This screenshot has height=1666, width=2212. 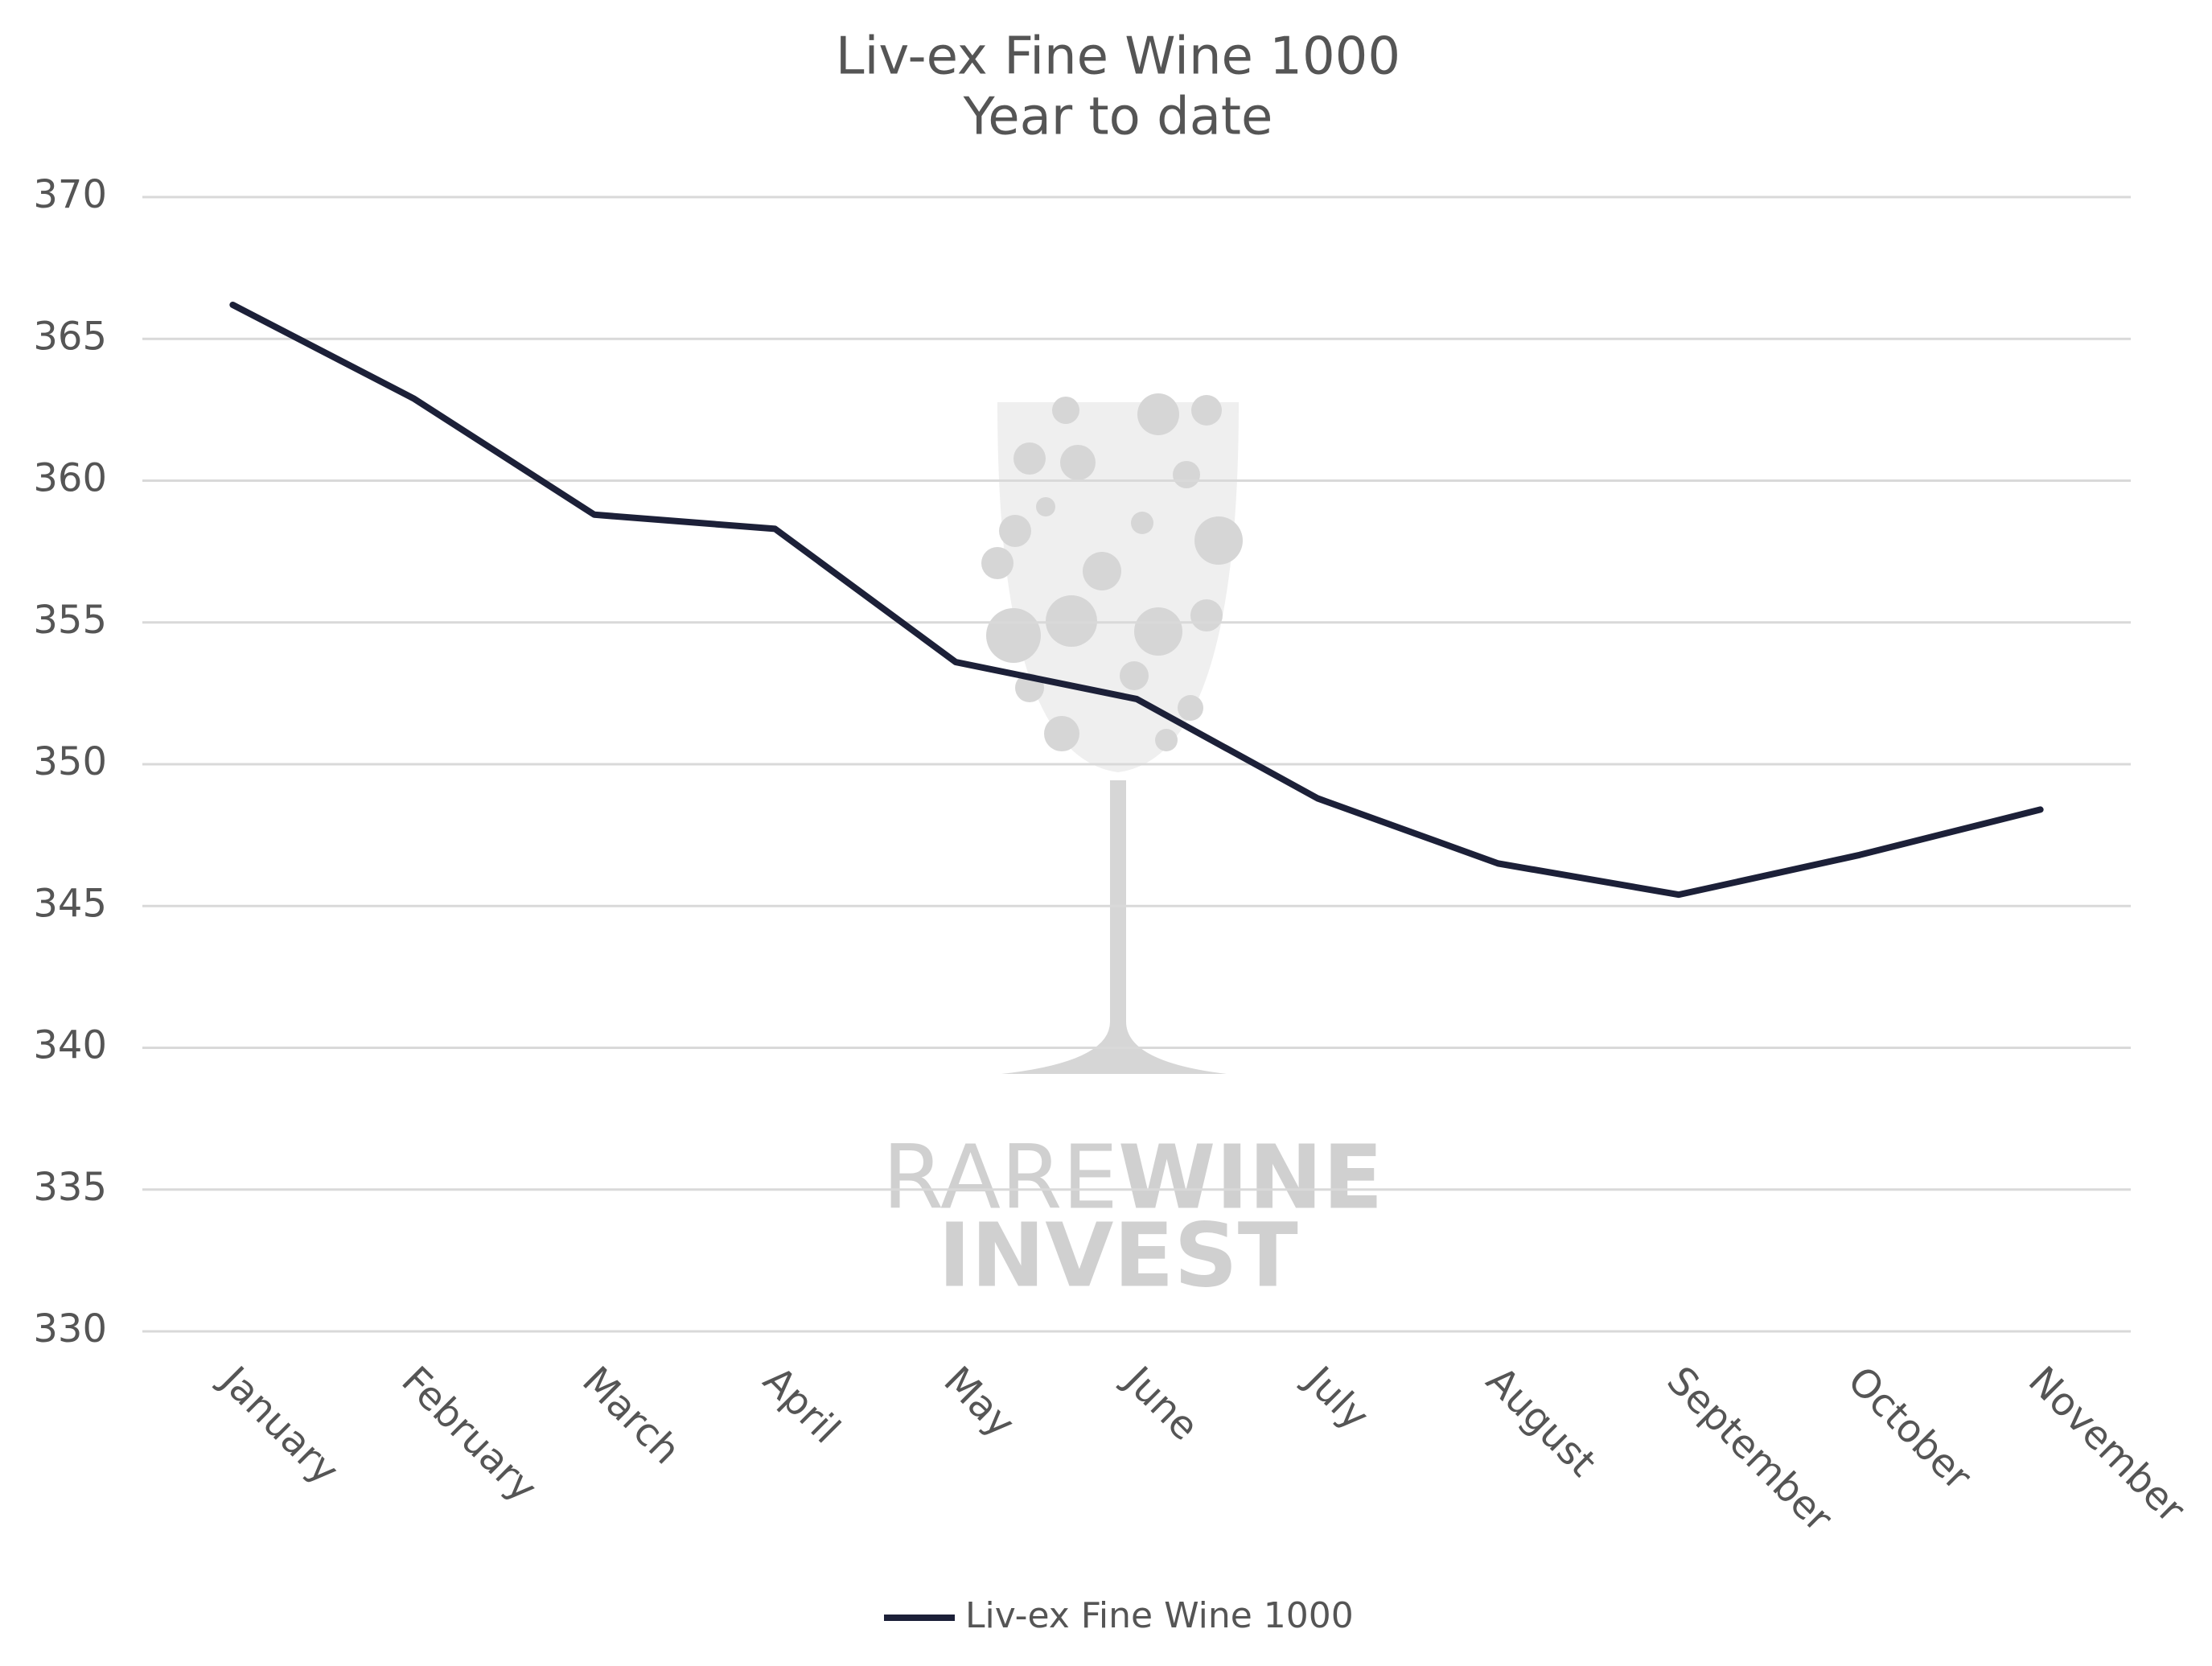 I want to click on y-tick-label: 335, so click(x=70, y=1187).